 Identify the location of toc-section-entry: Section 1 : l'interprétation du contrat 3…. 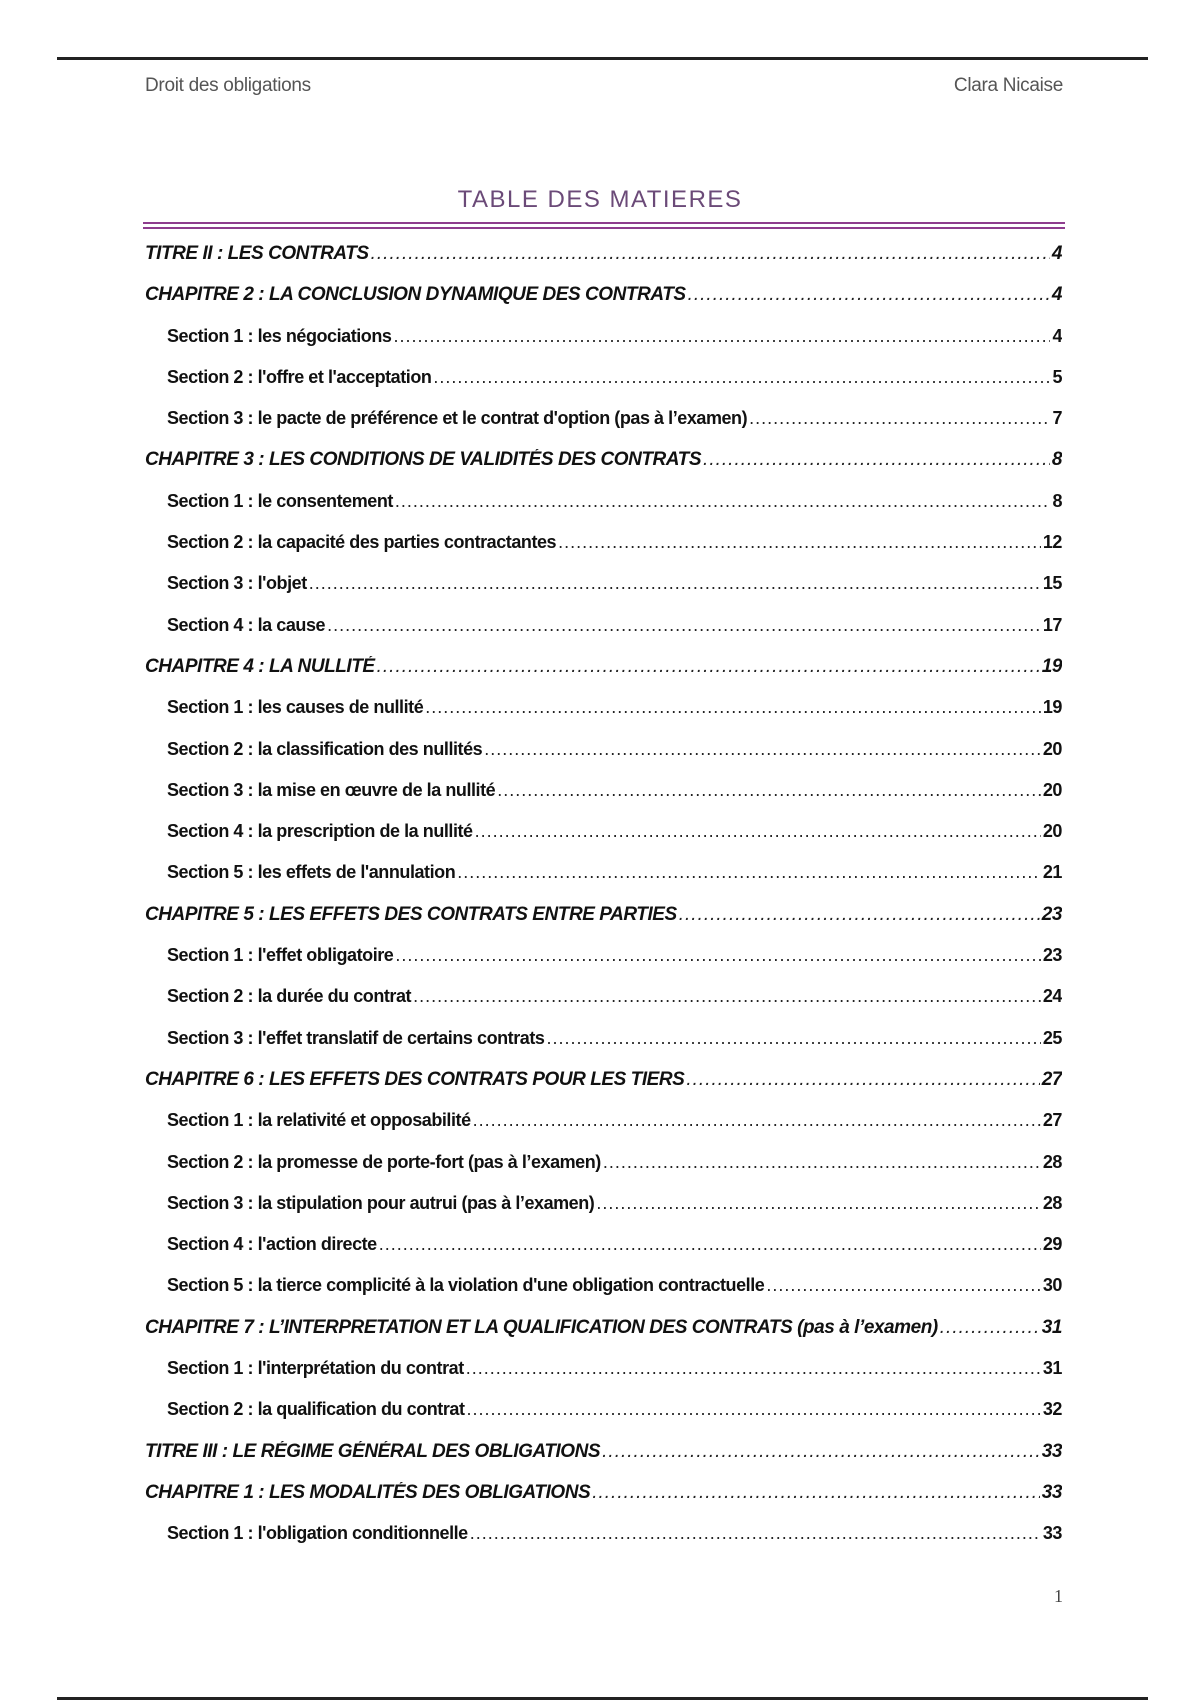
(603, 1378).